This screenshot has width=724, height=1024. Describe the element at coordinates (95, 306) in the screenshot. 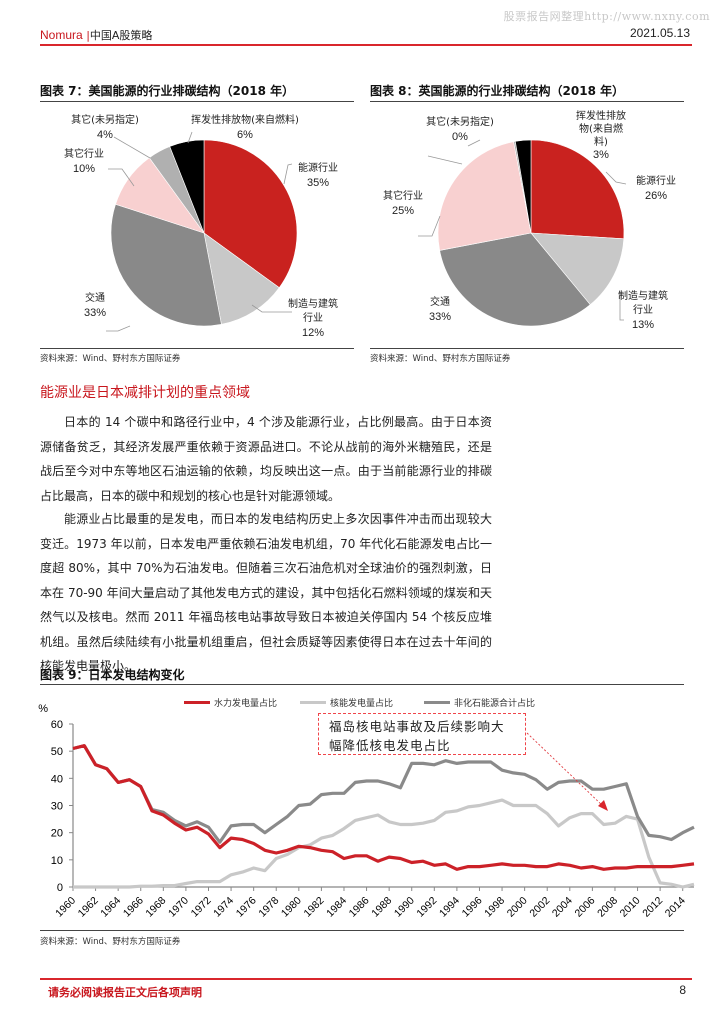

I see `pie7-label-transport: 交通 33%` at that location.